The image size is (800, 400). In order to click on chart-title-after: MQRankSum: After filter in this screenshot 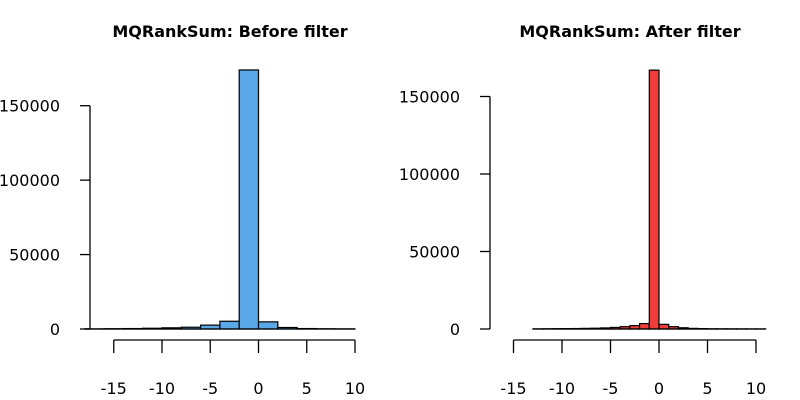, I will do `click(629, 31)`.